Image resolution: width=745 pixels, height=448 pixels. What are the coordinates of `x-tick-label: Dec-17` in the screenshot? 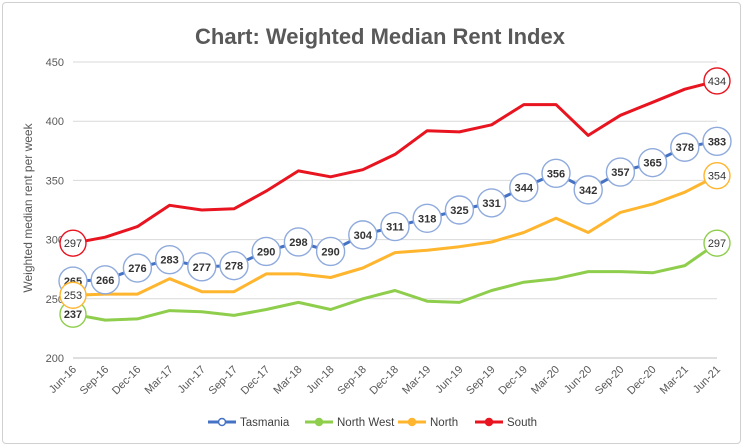 It's located at (256, 381).